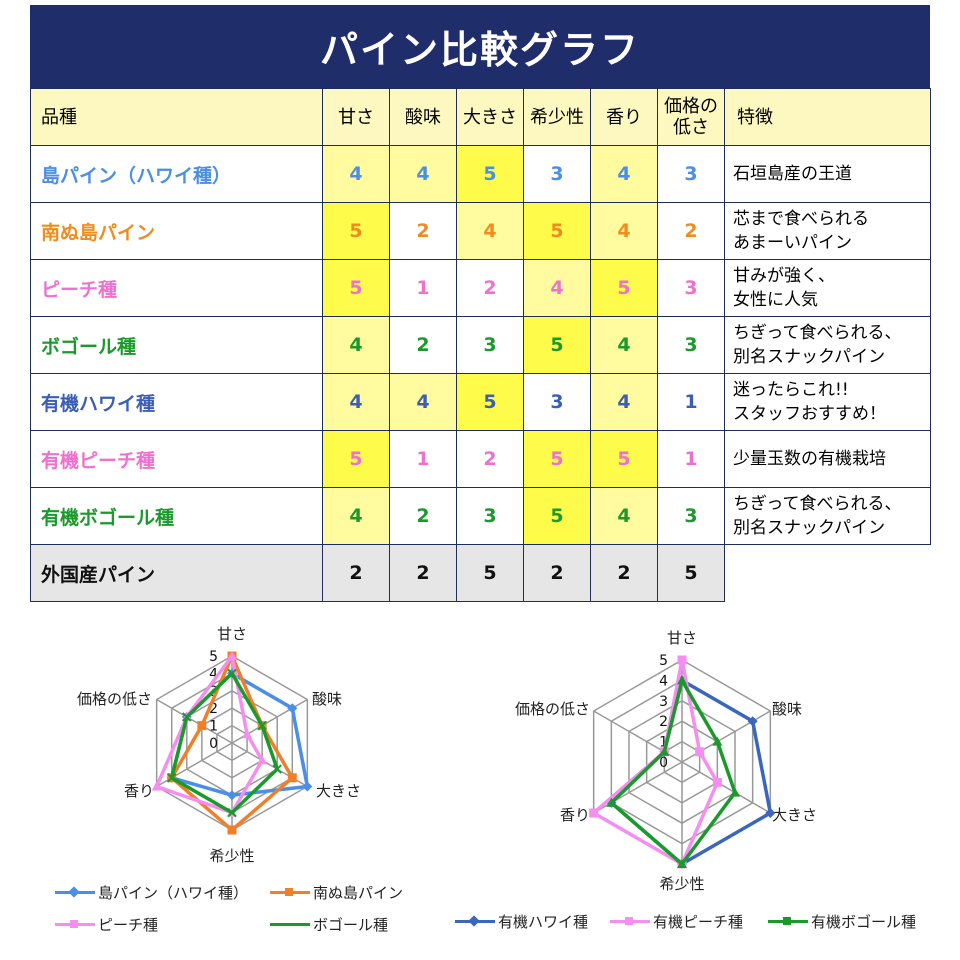 This screenshot has width=960, height=960. Describe the element at coordinates (176, 573) in the screenshot. I see `variety-name: 外国産パイン` at that location.